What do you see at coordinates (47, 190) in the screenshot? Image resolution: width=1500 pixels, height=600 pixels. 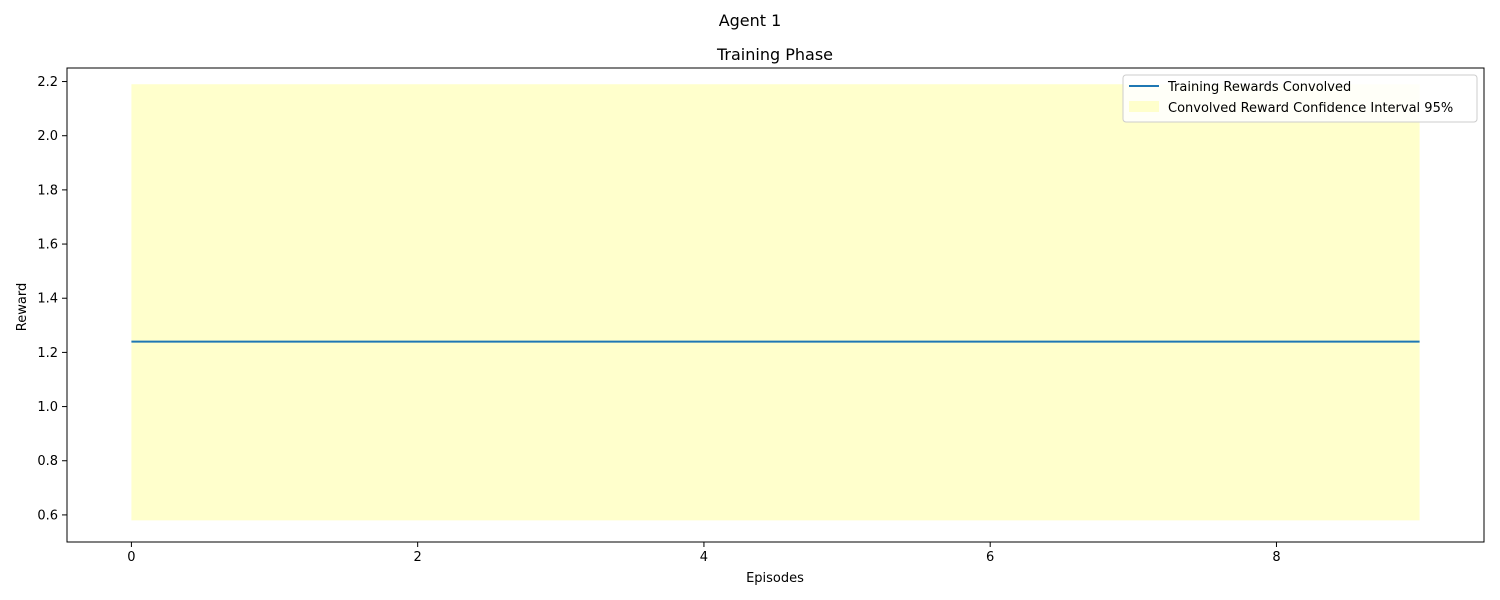 I see `y-tick-label: 1.8` at bounding box center [47, 190].